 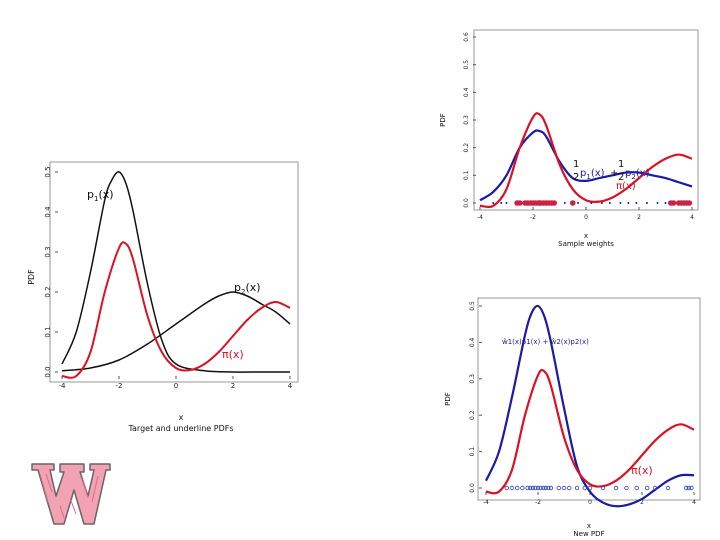 What do you see at coordinates (639, 217) in the screenshot?
I see `top-right-xtick-label: 2` at bounding box center [639, 217].